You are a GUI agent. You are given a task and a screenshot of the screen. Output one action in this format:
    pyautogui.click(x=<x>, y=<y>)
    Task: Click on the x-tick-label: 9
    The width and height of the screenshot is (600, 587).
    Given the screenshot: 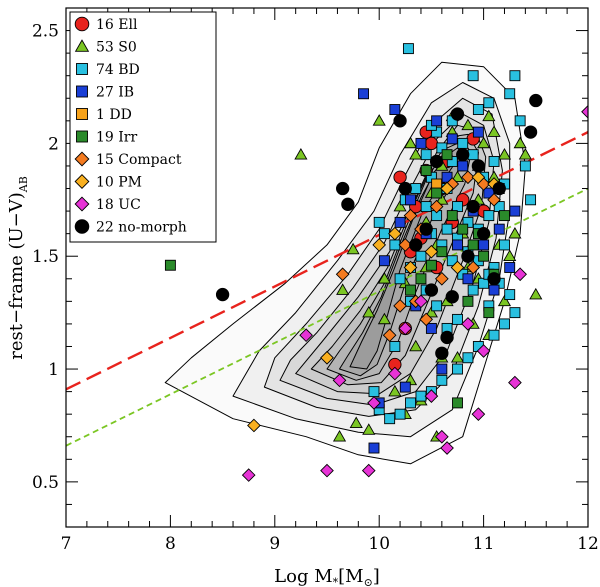 What is the action you would take?
    pyautogui.click(x=274, y=544)
    